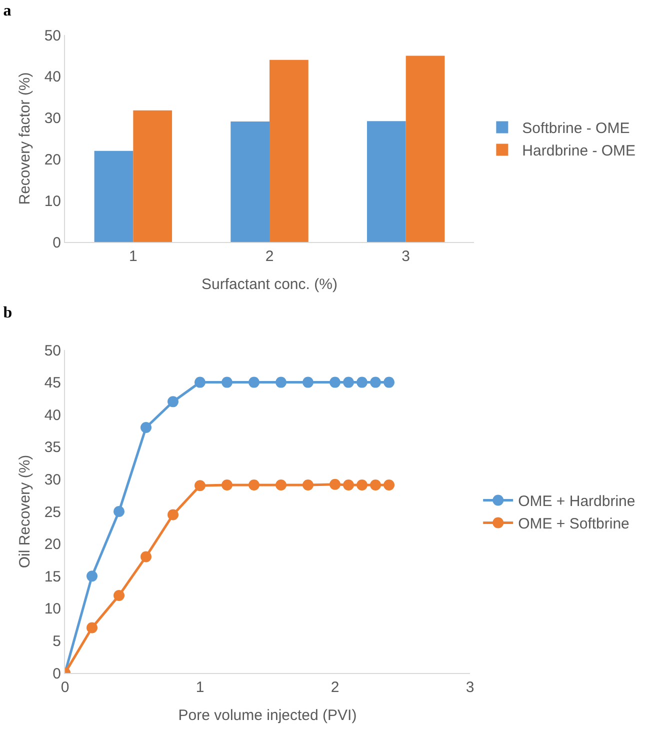  What do you see at coordinates (25, 511) in the screenshot?
I see `y-axis-title: Oil Recovery (%)` at bounding box center [25, 511].